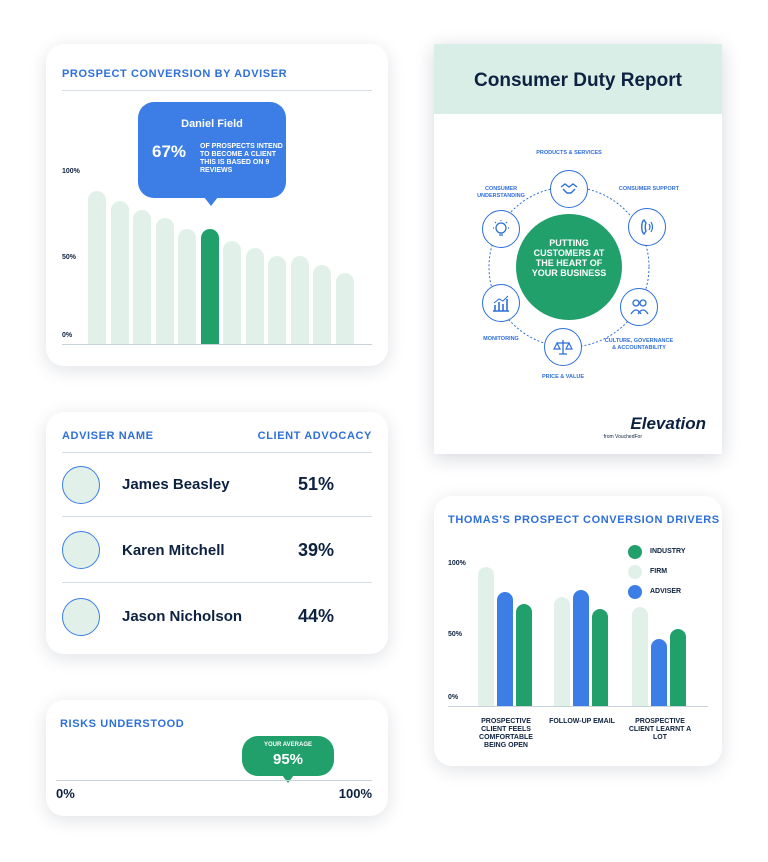 This screenshot has height=862, width=768. I want to click on handshake-icon, so click(569, 189).